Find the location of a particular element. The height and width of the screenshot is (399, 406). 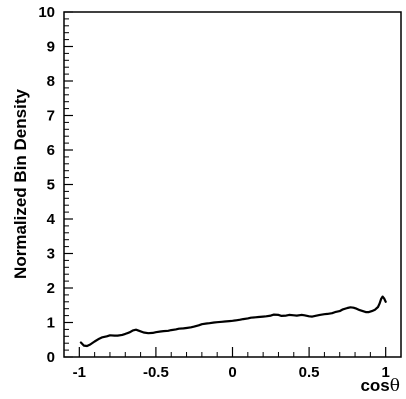

x-axis: -1 -0.5 0 0.5 1 is located at coordinates (231, 364).